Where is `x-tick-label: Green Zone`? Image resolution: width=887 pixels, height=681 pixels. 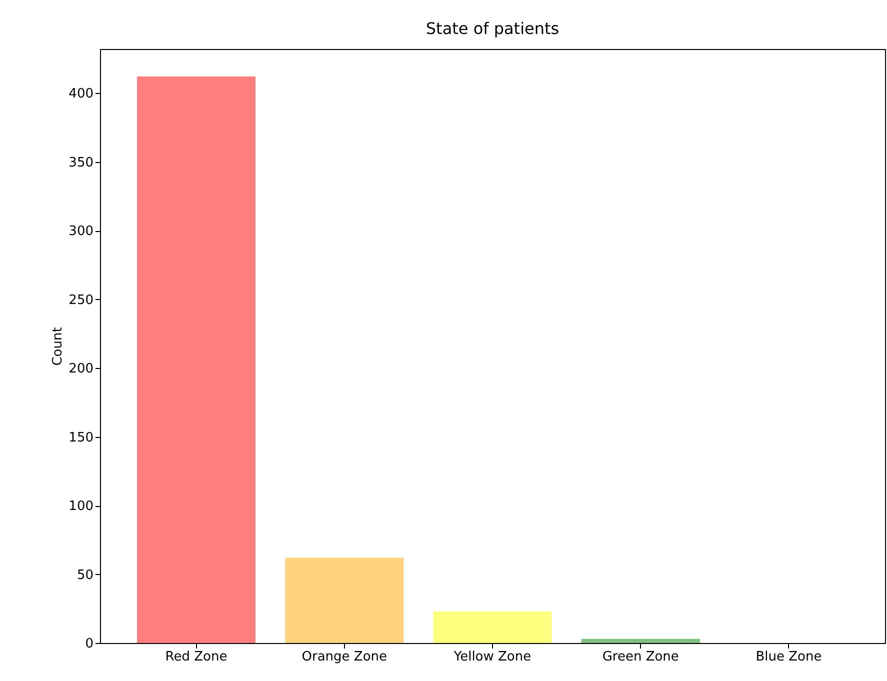 x-tick-label: Green Zone is located at coordinates (640, 657).